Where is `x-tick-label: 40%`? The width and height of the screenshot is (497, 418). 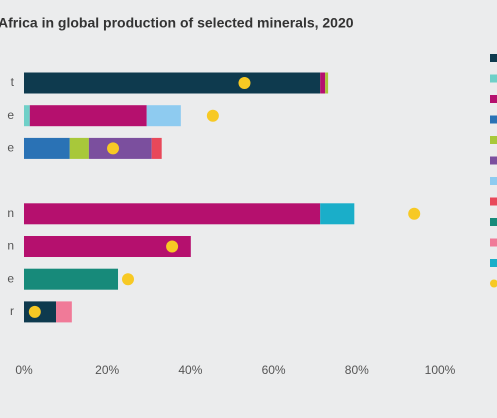 x-tick-label: 40% is located at coordinates (190, 370).